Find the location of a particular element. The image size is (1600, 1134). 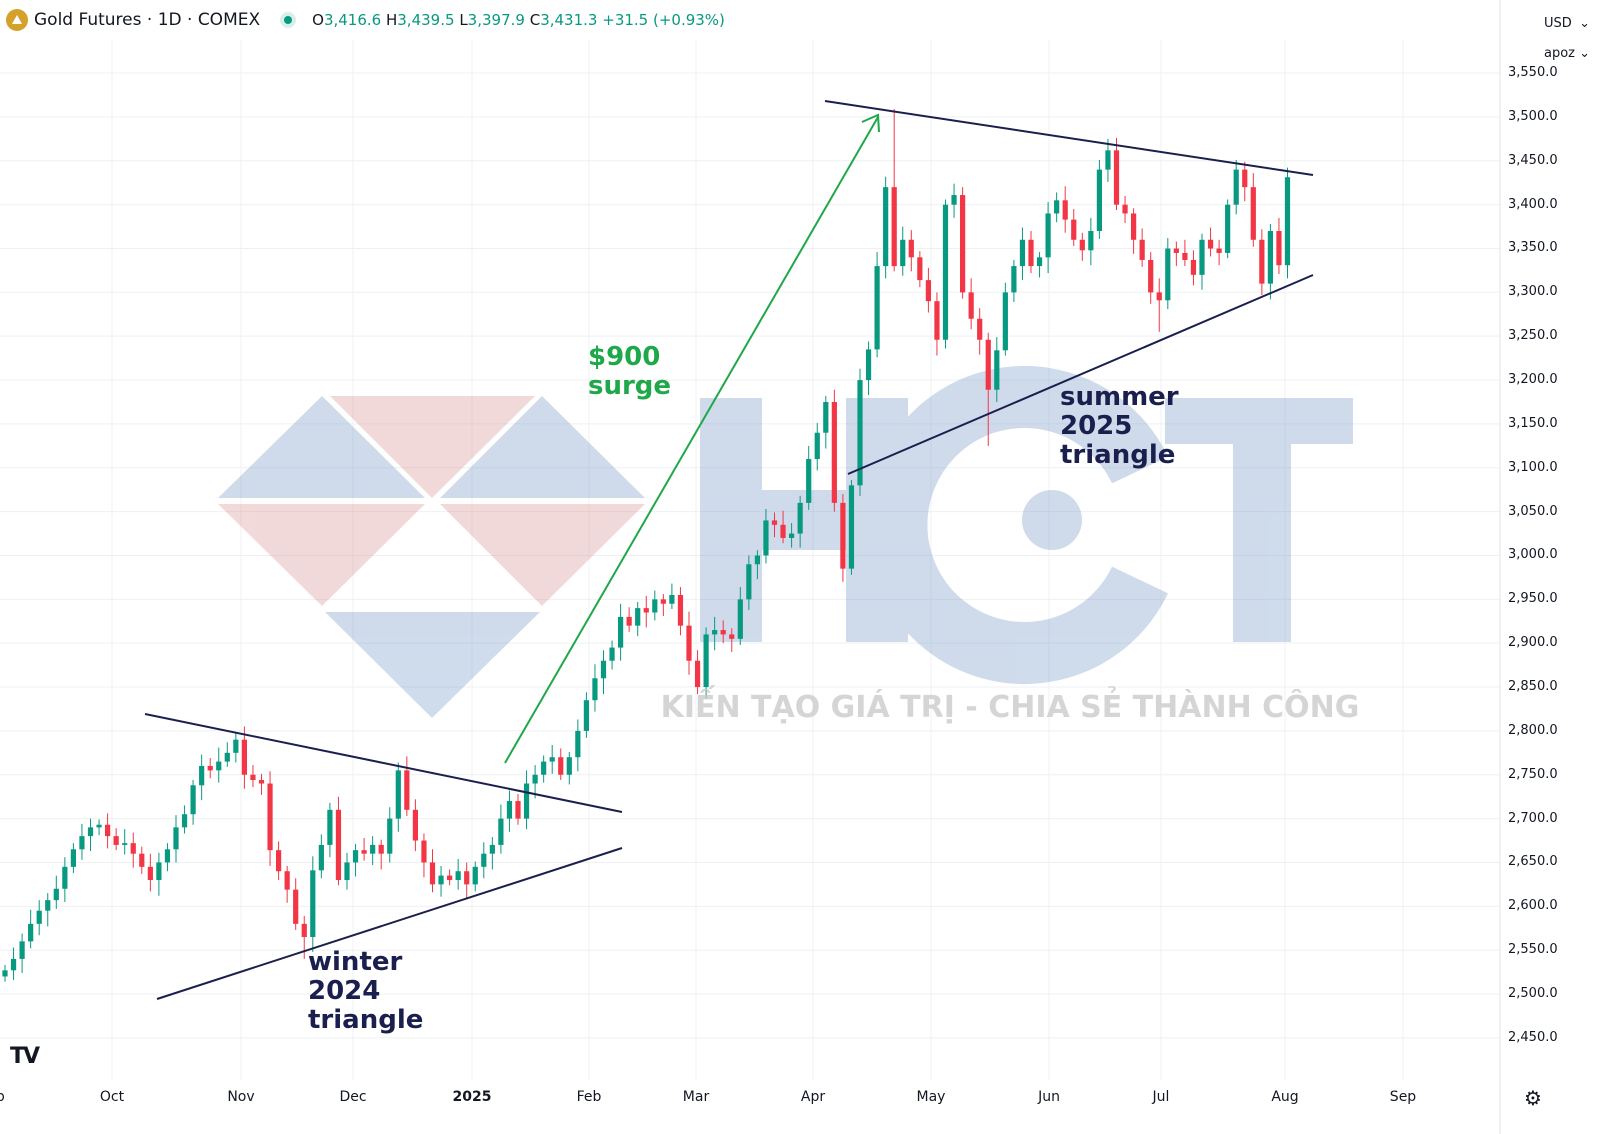

price-tick-label: 3,200.0 is located at coordinates (1533, 380).